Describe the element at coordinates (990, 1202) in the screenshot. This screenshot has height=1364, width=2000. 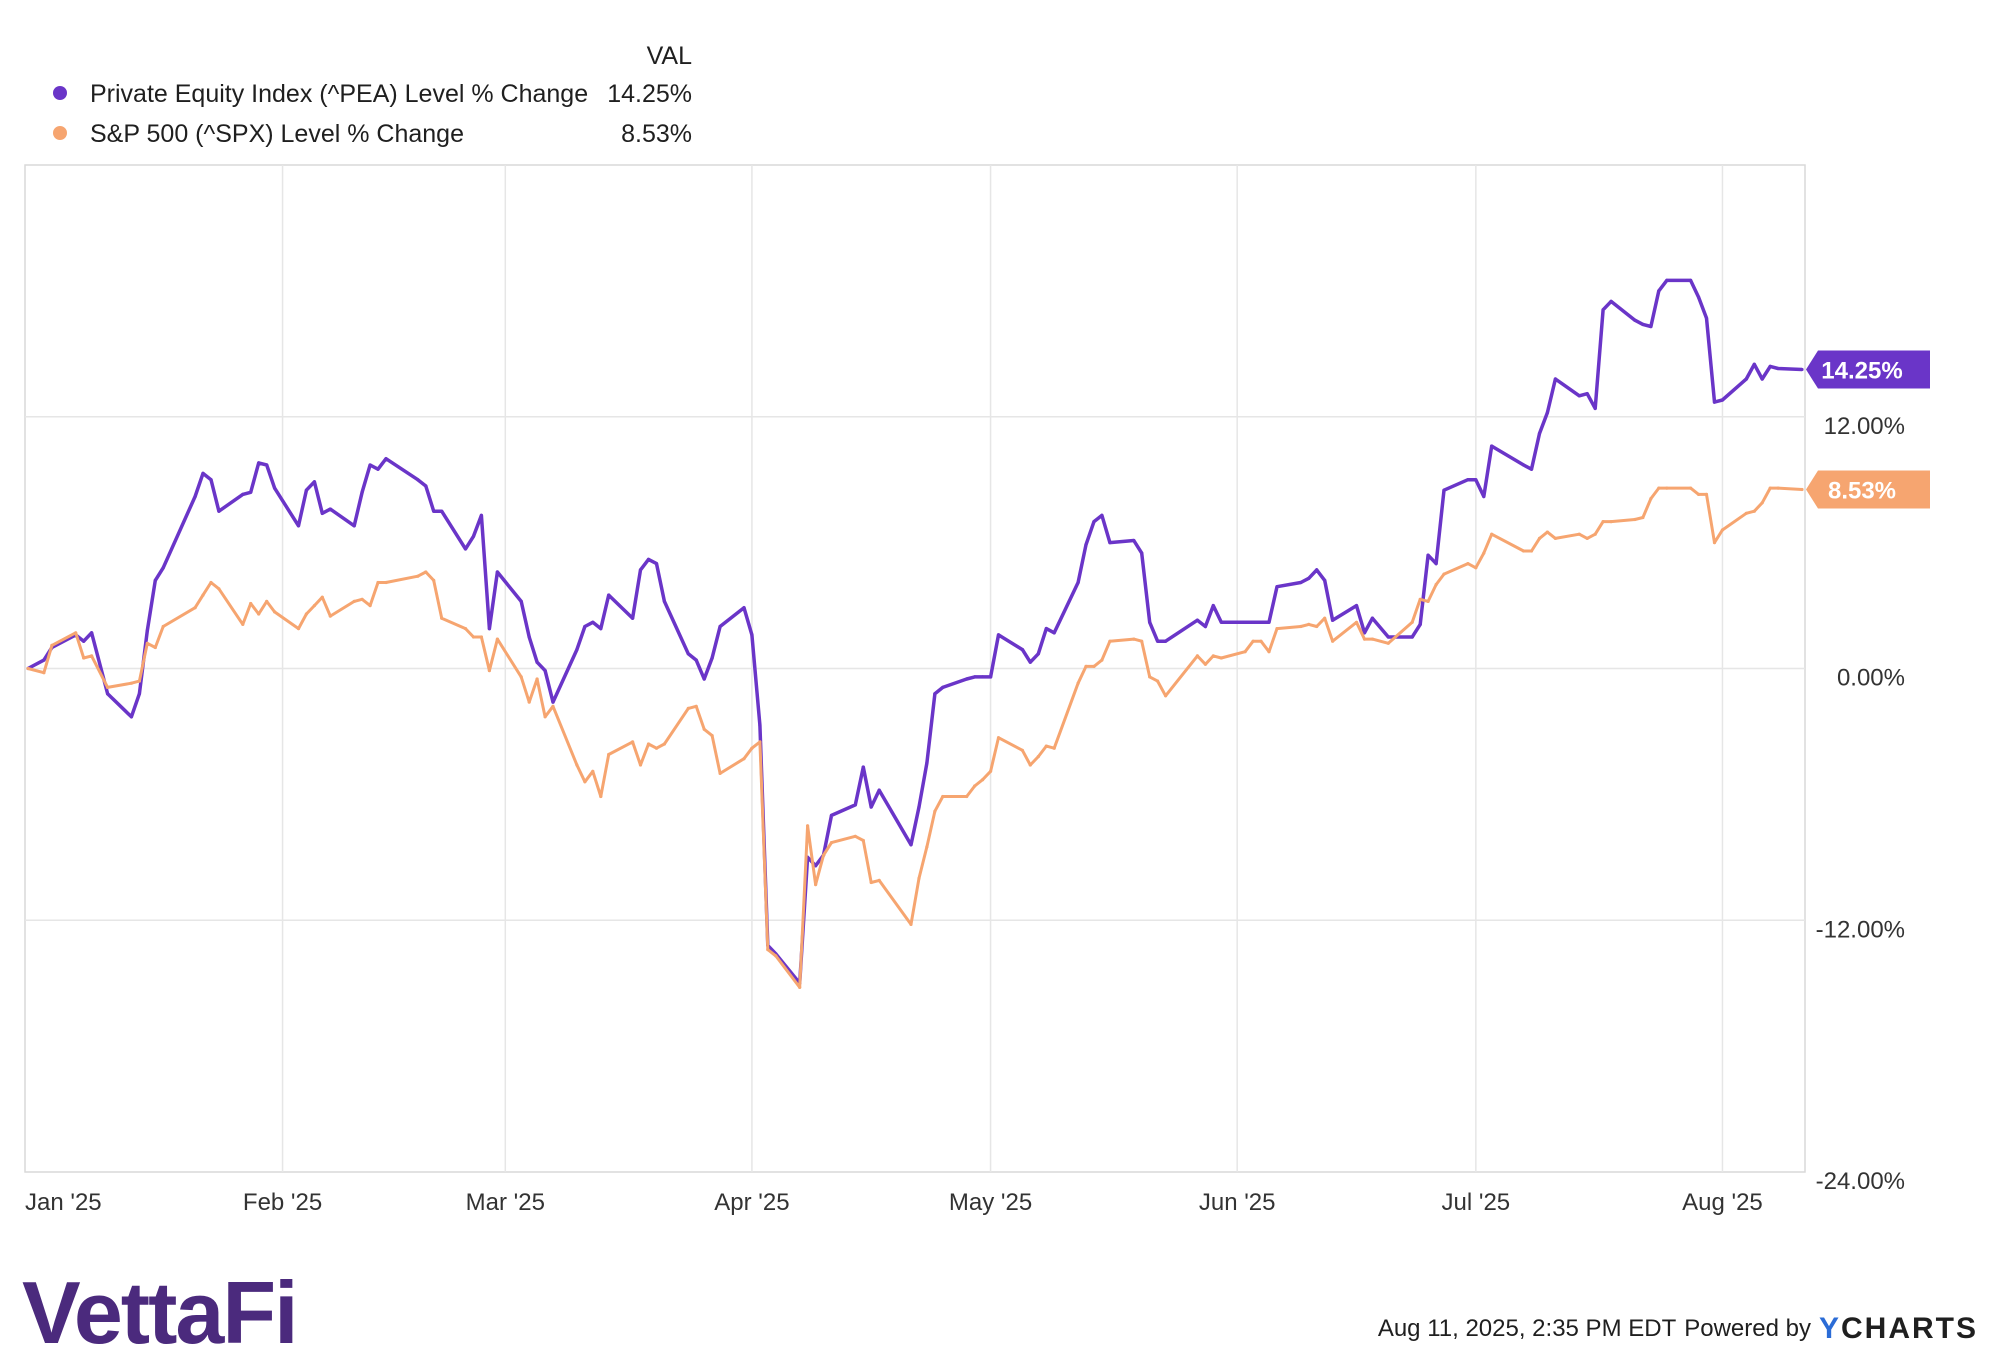
I see `x-tick-label: May '25` at that location.